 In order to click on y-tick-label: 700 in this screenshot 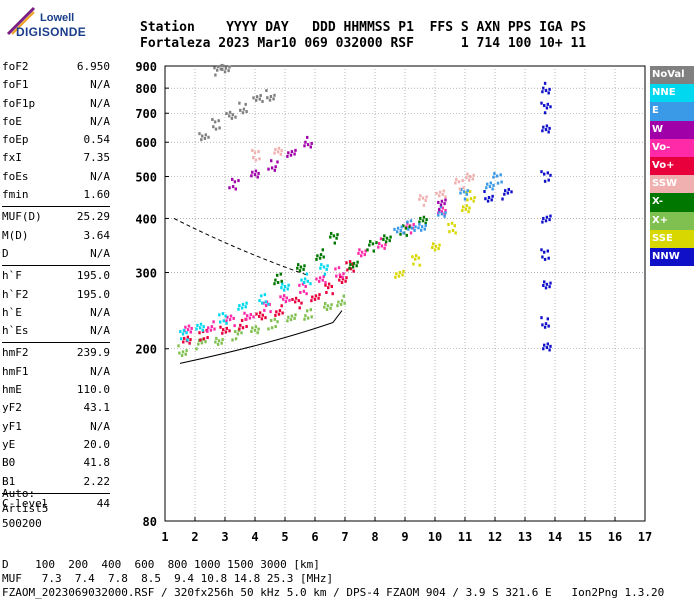, I will do `click(146, 114)`.